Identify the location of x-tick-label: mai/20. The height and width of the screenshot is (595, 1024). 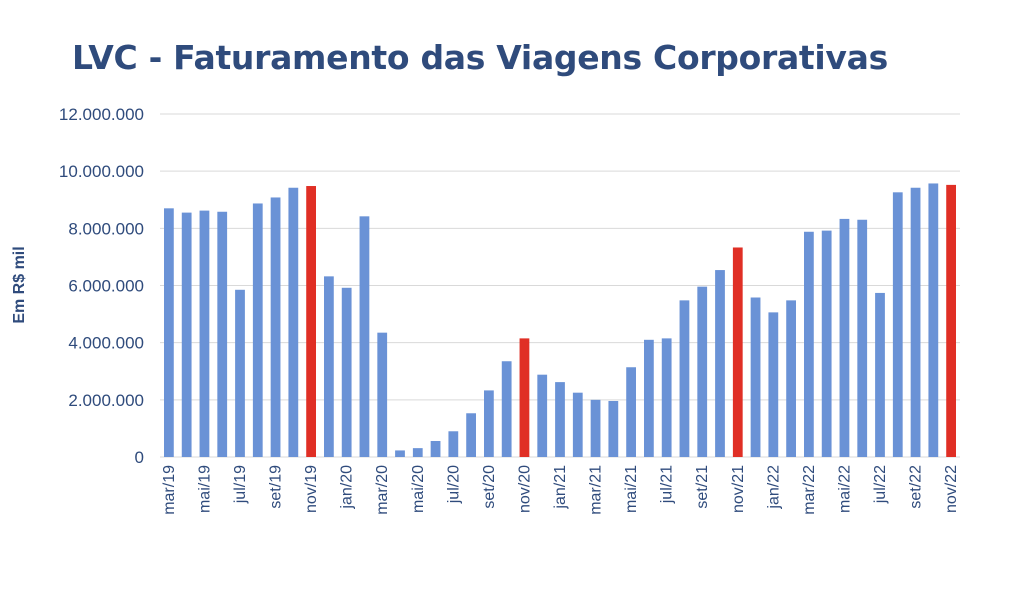
(418, 489).